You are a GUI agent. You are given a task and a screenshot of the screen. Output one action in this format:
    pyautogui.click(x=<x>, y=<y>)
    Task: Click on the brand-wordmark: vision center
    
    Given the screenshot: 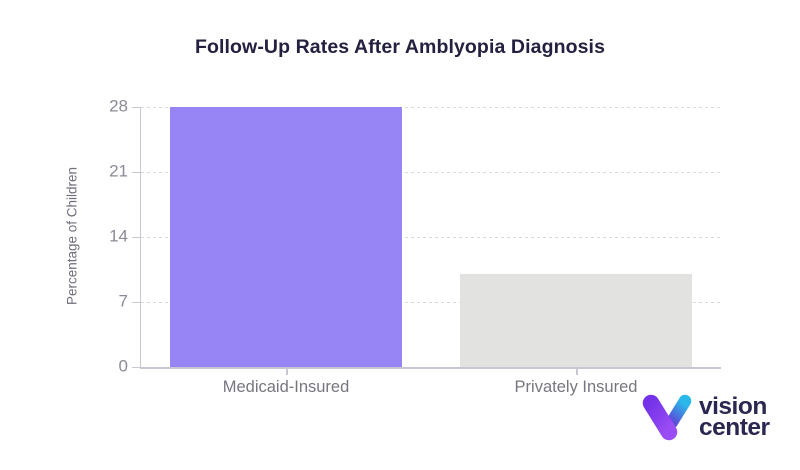 What is the action you would take?
    pyautogui.click(x=734, y=417)
    